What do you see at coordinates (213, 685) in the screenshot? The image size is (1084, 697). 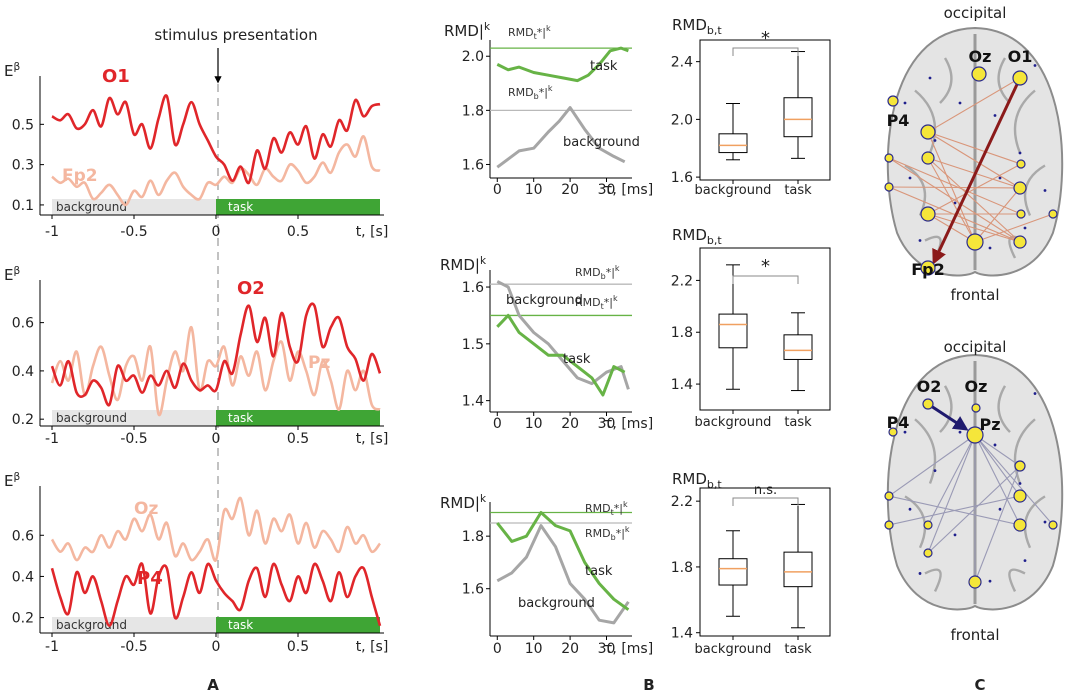 I see `panel-label-a: A` at bounding box center [213, 685].